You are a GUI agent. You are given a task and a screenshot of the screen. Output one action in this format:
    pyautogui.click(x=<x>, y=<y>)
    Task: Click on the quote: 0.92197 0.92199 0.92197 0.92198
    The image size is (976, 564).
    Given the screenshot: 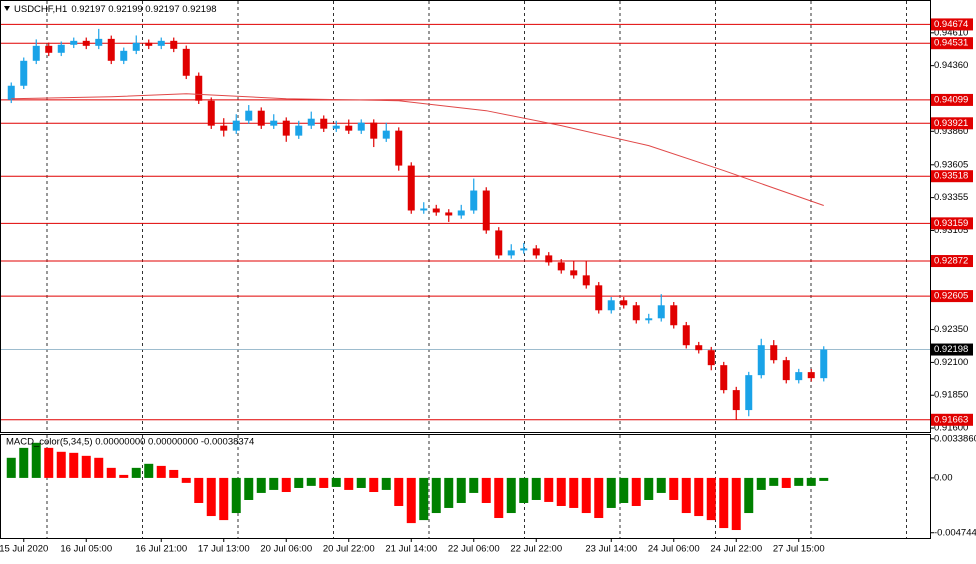 What is the action you would take?
    pyautogui.click(x=143, y=9)
    